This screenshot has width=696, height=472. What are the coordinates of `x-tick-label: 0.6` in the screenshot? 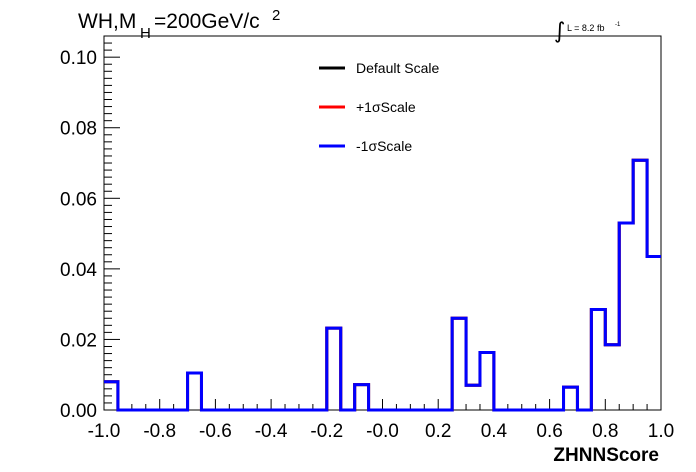 It's located at (549, 431).